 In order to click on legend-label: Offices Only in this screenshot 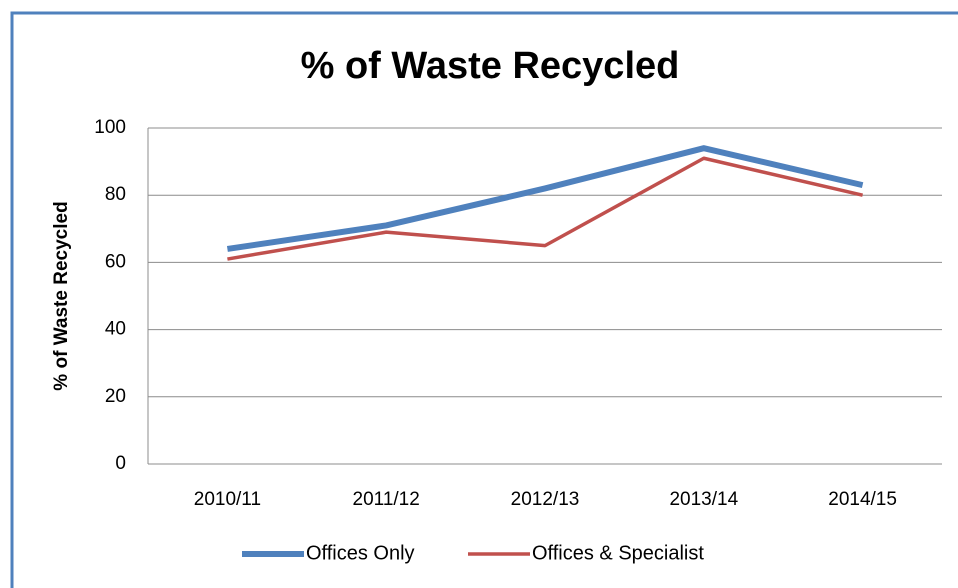, I will do `click(360, 553)`.